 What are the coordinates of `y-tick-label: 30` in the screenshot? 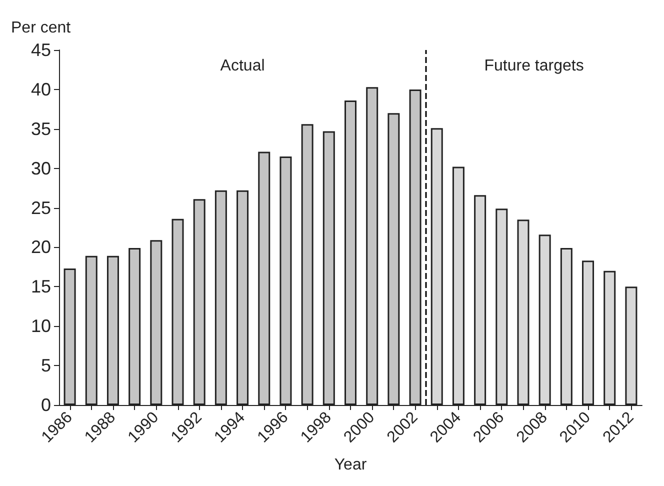 It's located at (40, 168).